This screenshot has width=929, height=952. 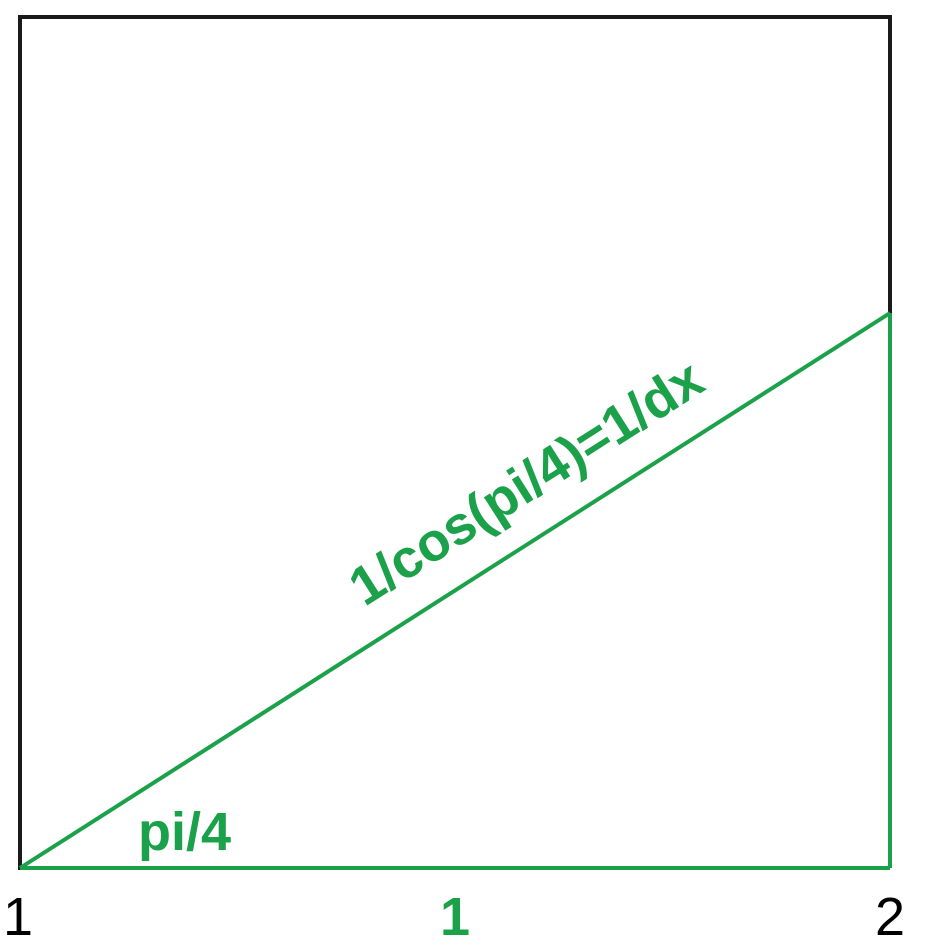 I want to click on hypotenuse-label: 1/cos(pi/4)=1/dx, so click(x=526, y=482).